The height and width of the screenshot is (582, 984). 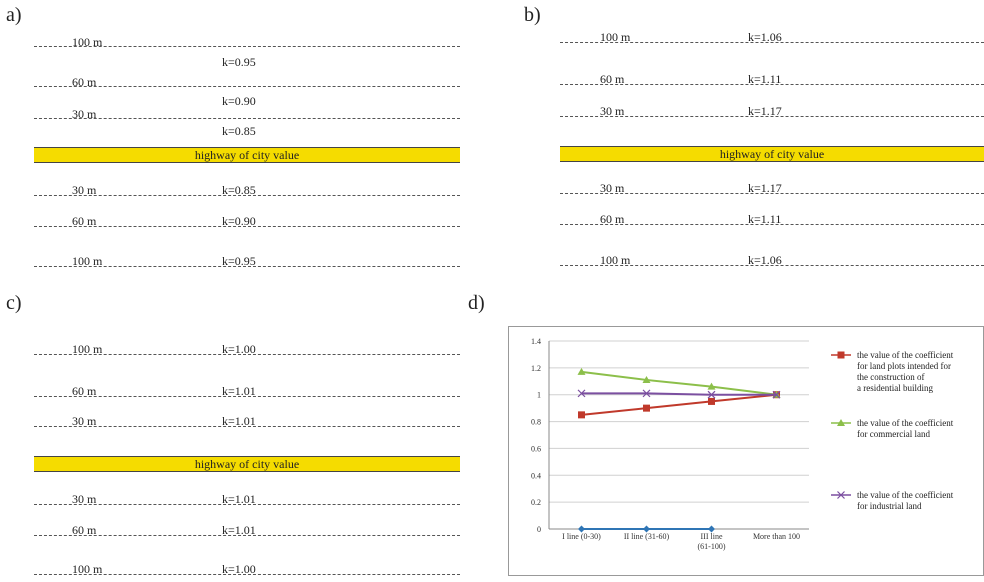 What do you see at coordinates (536, 341) in the screenshot?
I see `y-tick-label: 1.4` at bounding box center [536, 341].